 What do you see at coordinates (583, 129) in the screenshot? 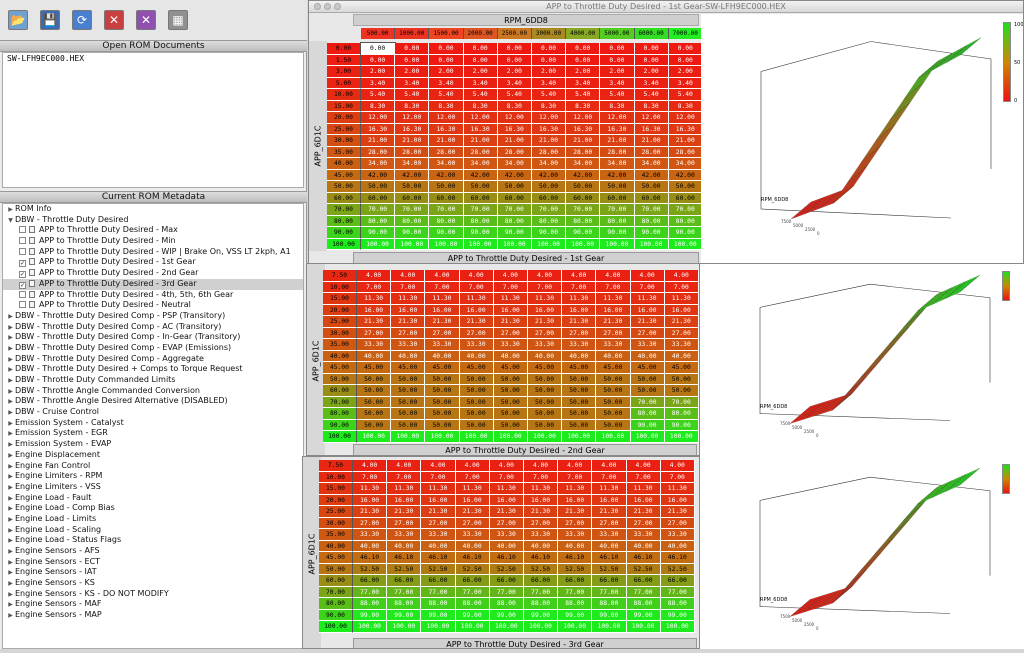
I see `table-cell: 16.30` at bounding box center [583, 129].